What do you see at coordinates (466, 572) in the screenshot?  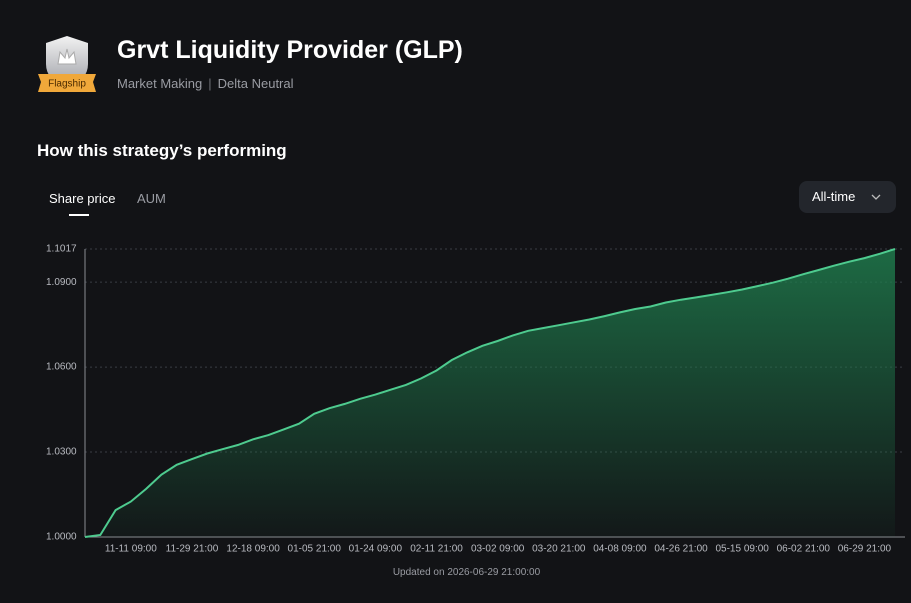 I see `updated-note: Updated on 2026-06-29 21:00:00` at bounding box center [466, 572].